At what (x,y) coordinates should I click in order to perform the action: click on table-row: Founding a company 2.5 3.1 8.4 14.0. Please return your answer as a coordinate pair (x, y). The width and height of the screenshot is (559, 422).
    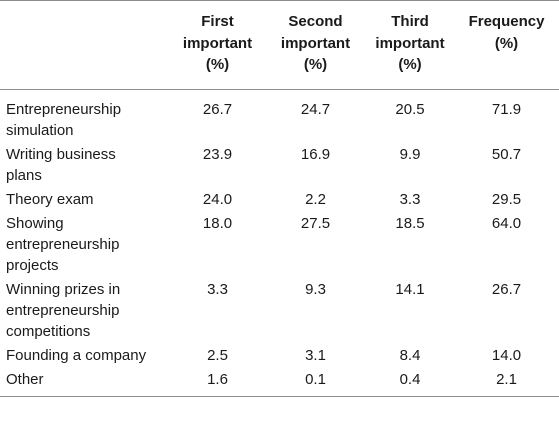
    Looking at the image, I should click on (279, 354).